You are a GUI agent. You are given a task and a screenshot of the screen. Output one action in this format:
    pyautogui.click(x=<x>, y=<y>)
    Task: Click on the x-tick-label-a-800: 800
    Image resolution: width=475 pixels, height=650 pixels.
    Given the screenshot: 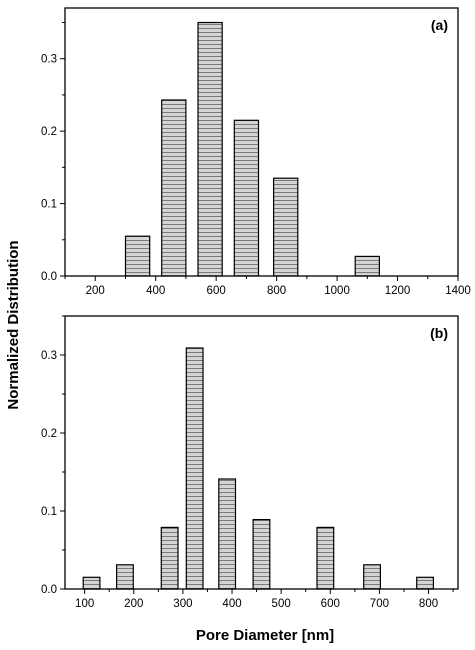 What is the action you would take?
    pyautogui.click(x=276, y=291)
    